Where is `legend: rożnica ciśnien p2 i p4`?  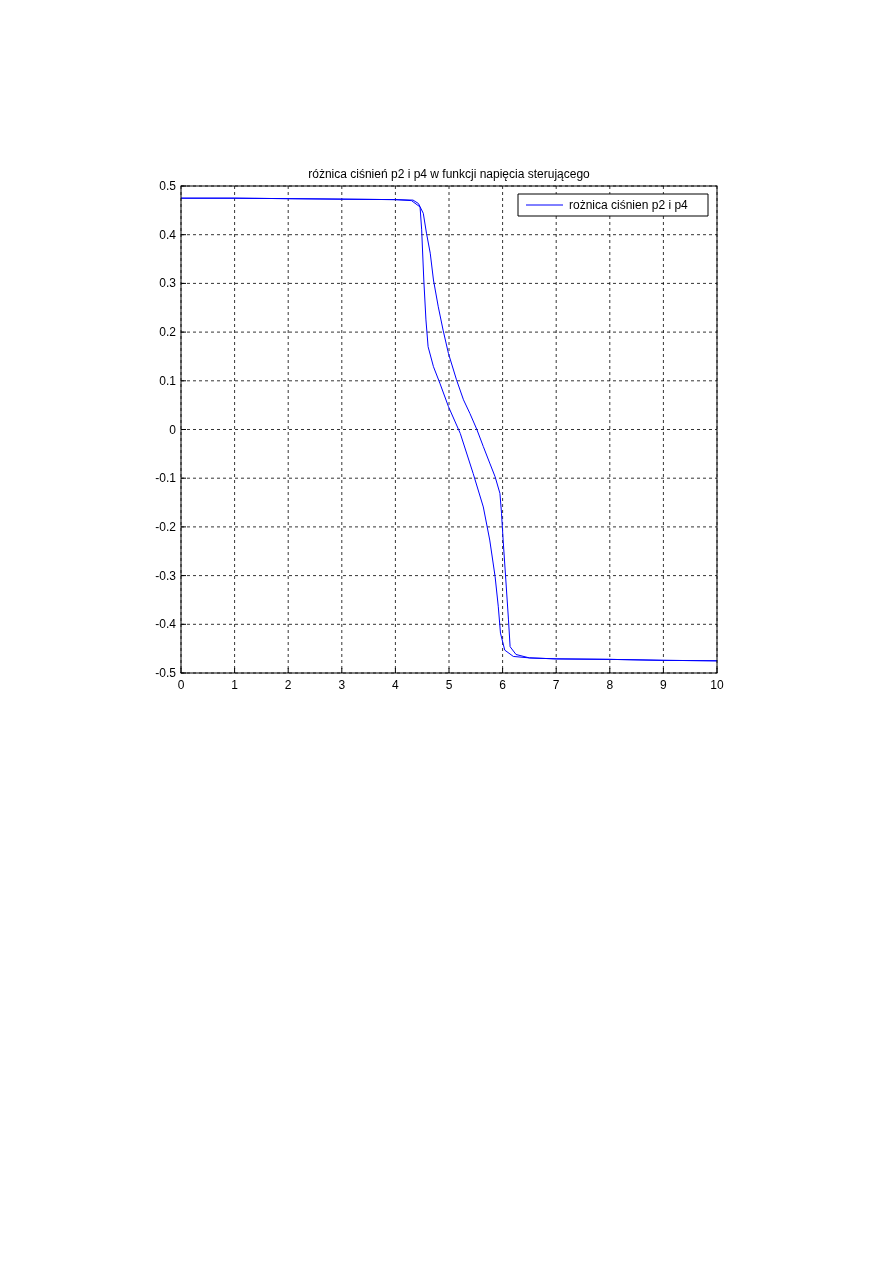
legend: rożnica ciśnien p2 i p4 is located at coordinates (613, 205).